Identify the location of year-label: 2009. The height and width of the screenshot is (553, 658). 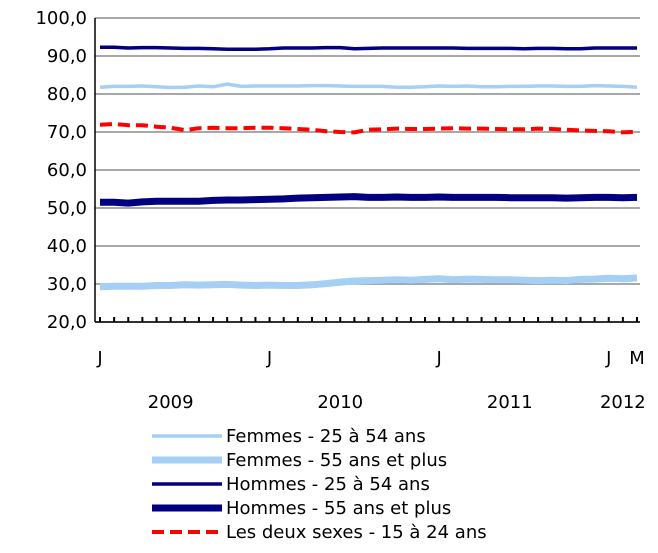
(171, 402).